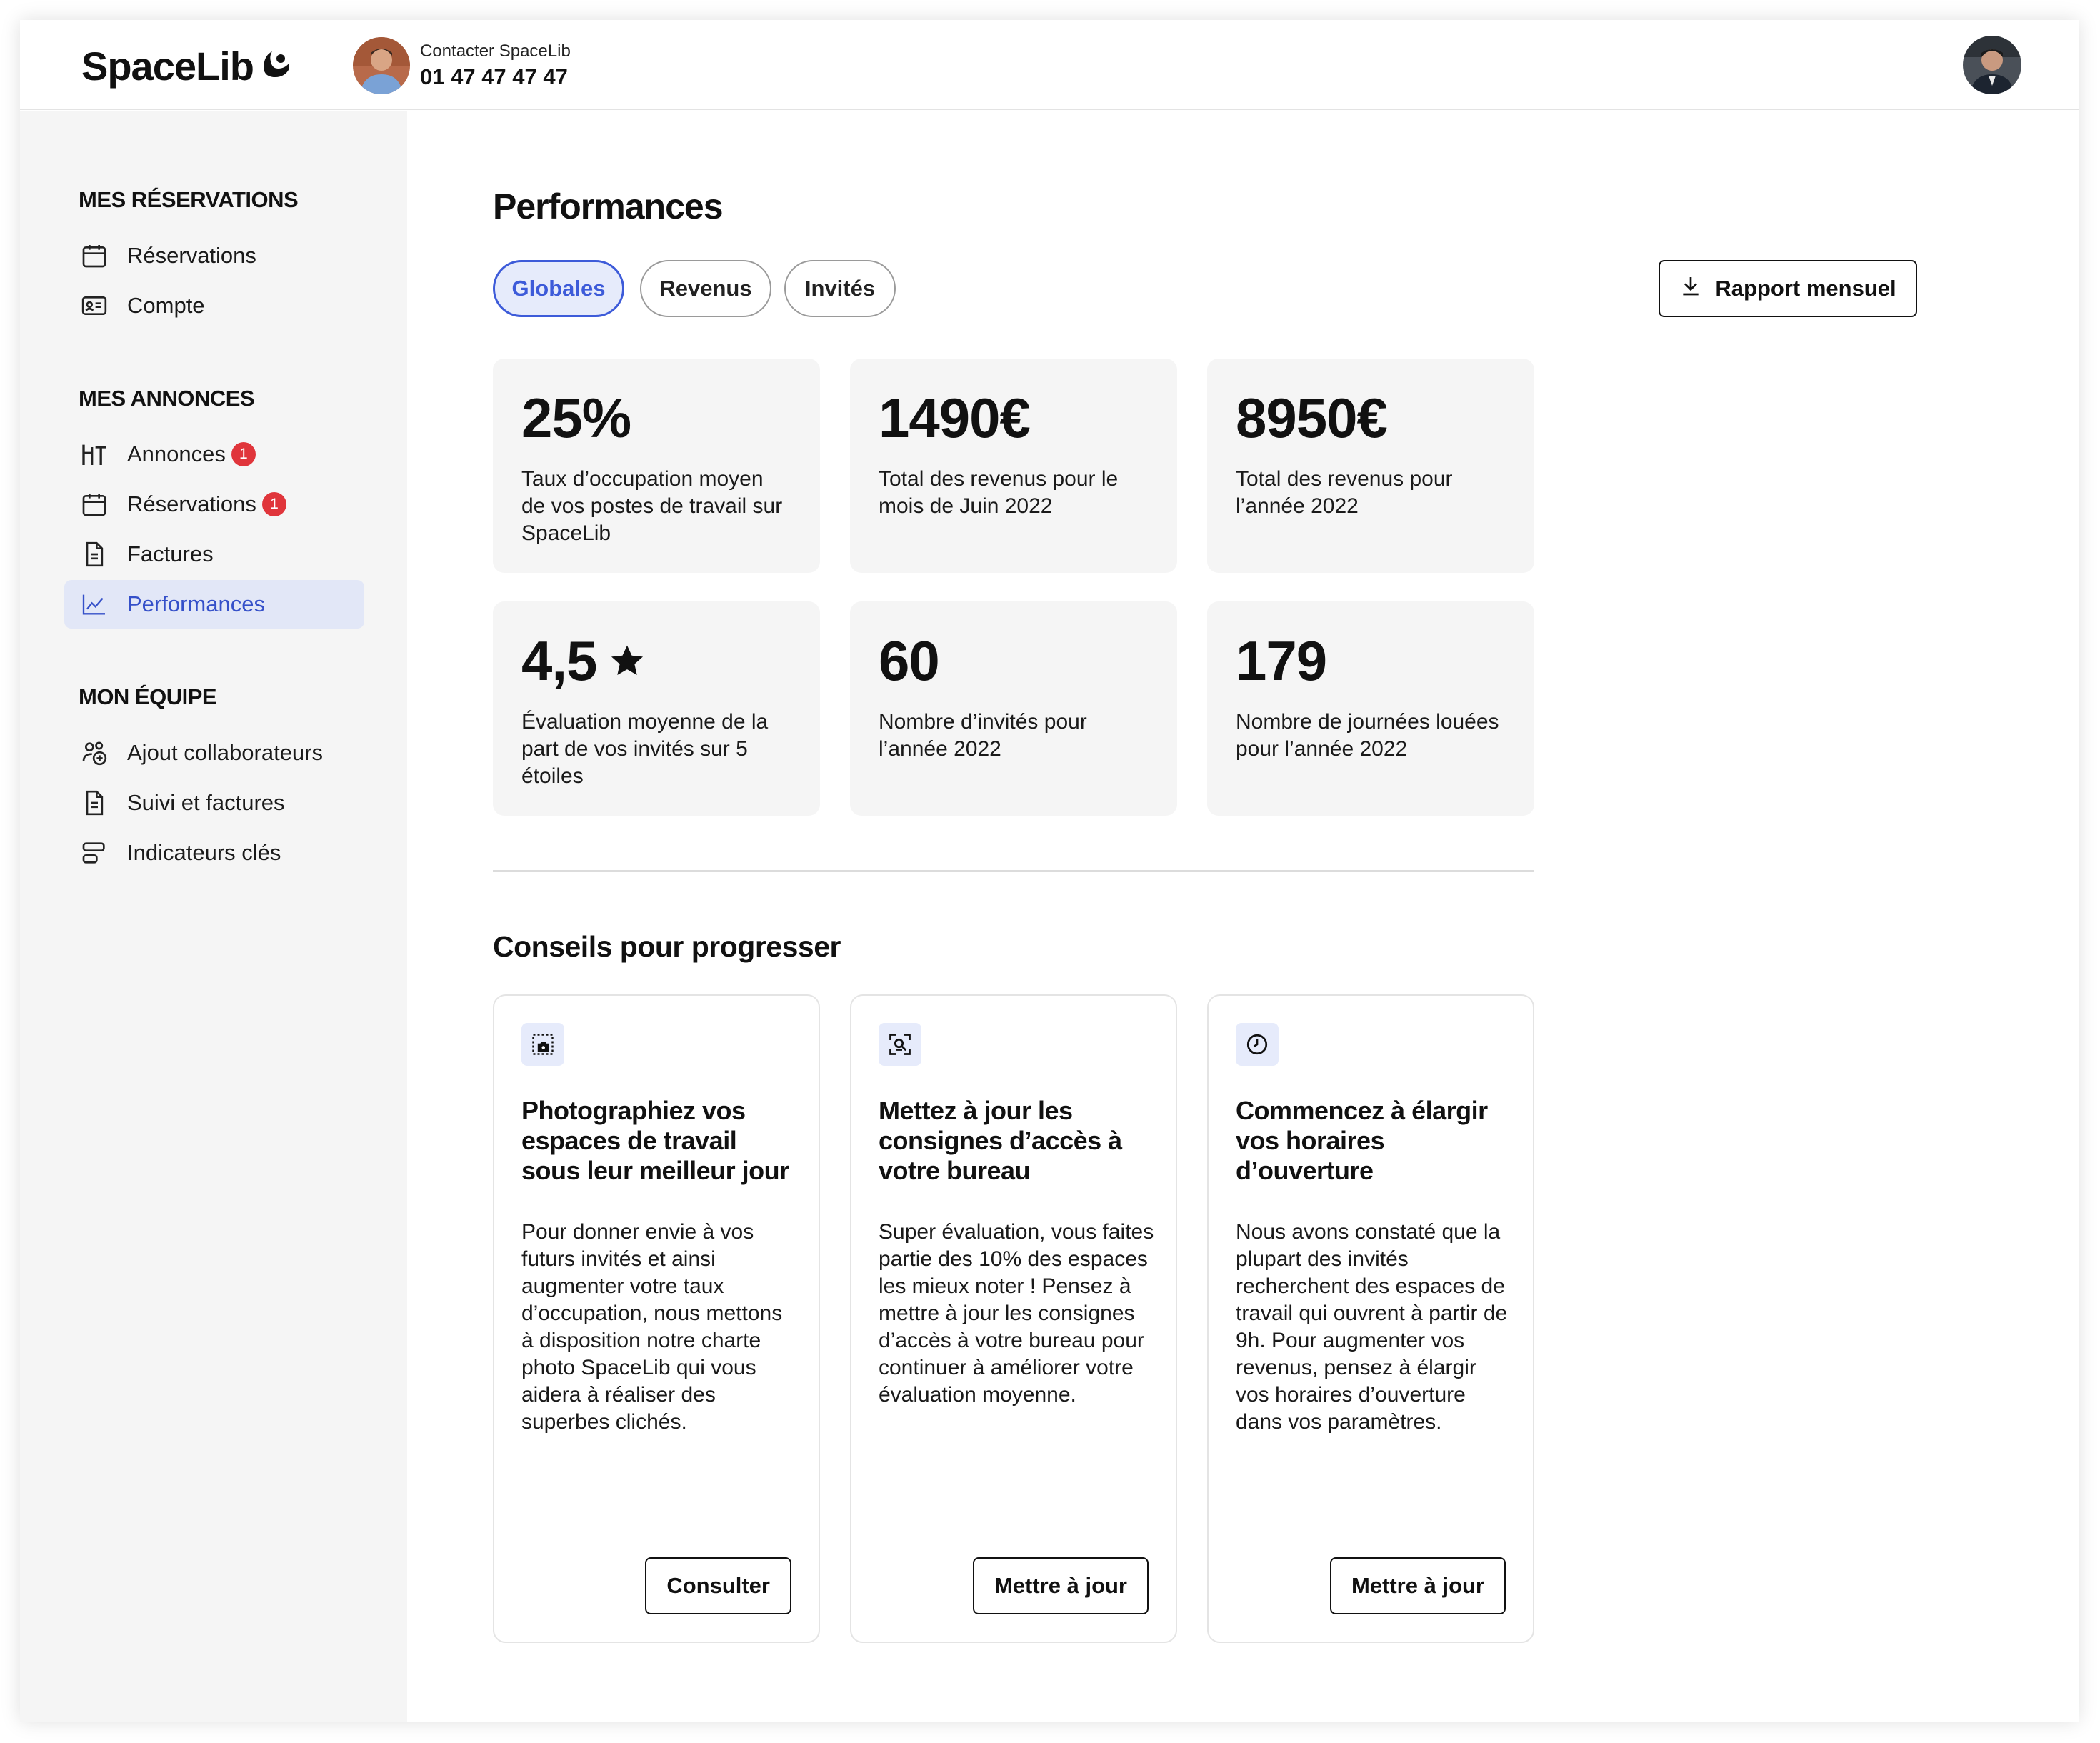 The width and height of the screenshot is (2100, 1743). I want to click on divider, so click(1013, 871).